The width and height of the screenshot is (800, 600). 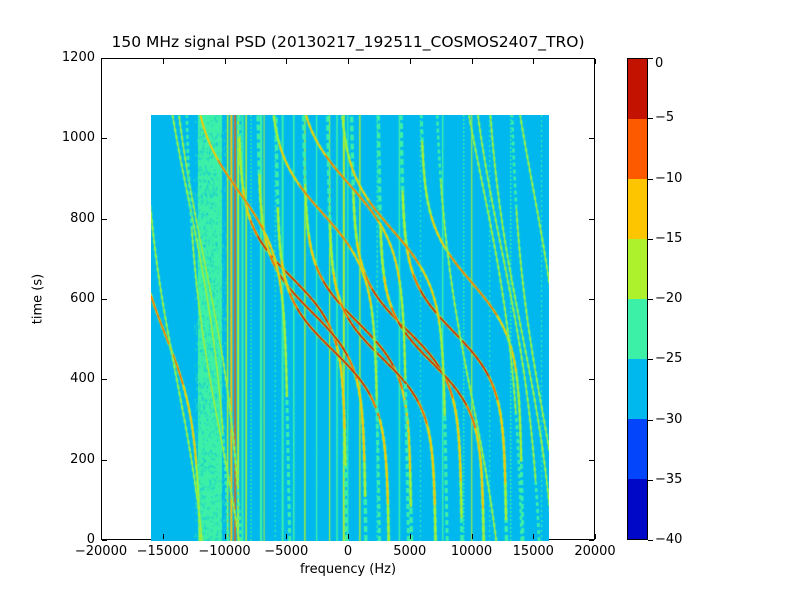 I want to click on x-axis-label: frequency (Hz), so click(x=348, y=569).